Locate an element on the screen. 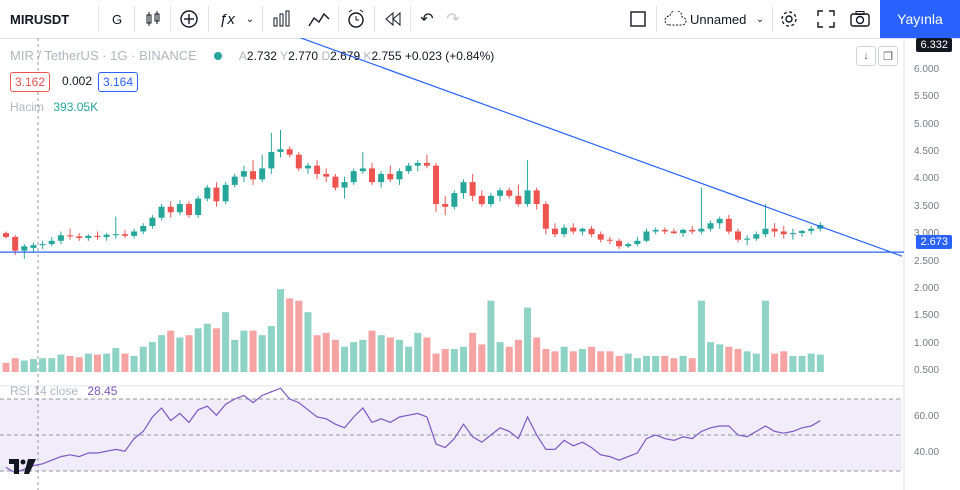 This screenshot has height=490, width=960. top-toolbar: MIRUSDT G ƒx ⌄ ↶ ↷ Unnamed ⌄ Yay is located at coordinates (480, 19).